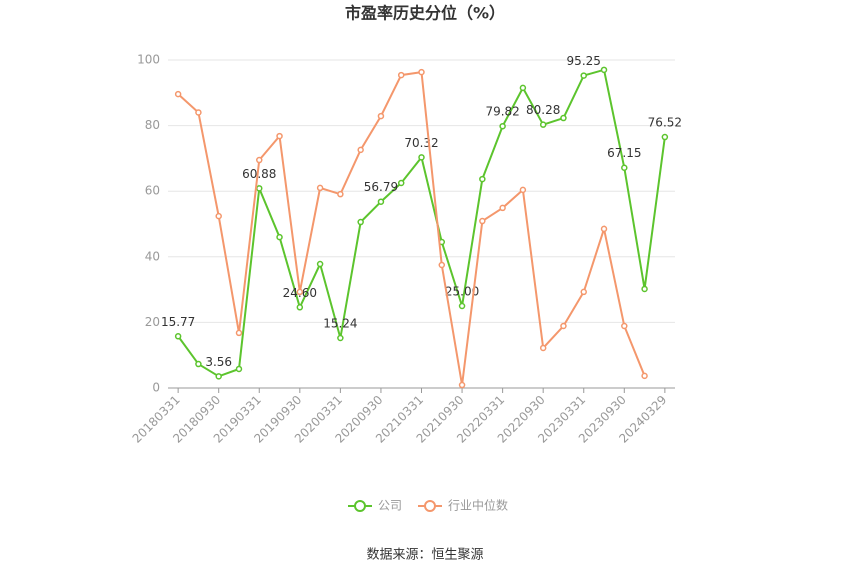  What do you see at coordinates (462, 292) in the screenshot?
I see `data-label: 25.00` at bounding box center [462, 292].